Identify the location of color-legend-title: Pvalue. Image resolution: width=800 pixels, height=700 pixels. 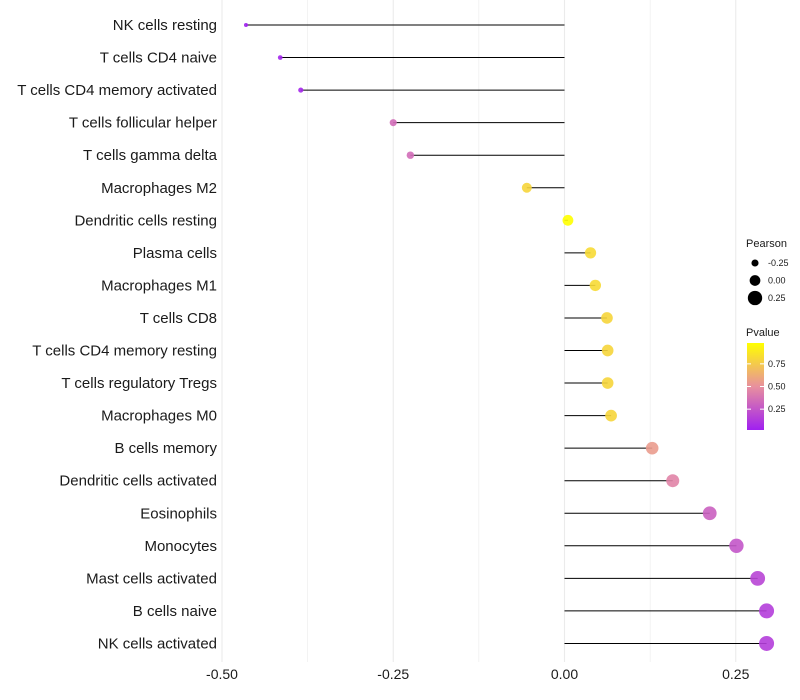
(763, 333).